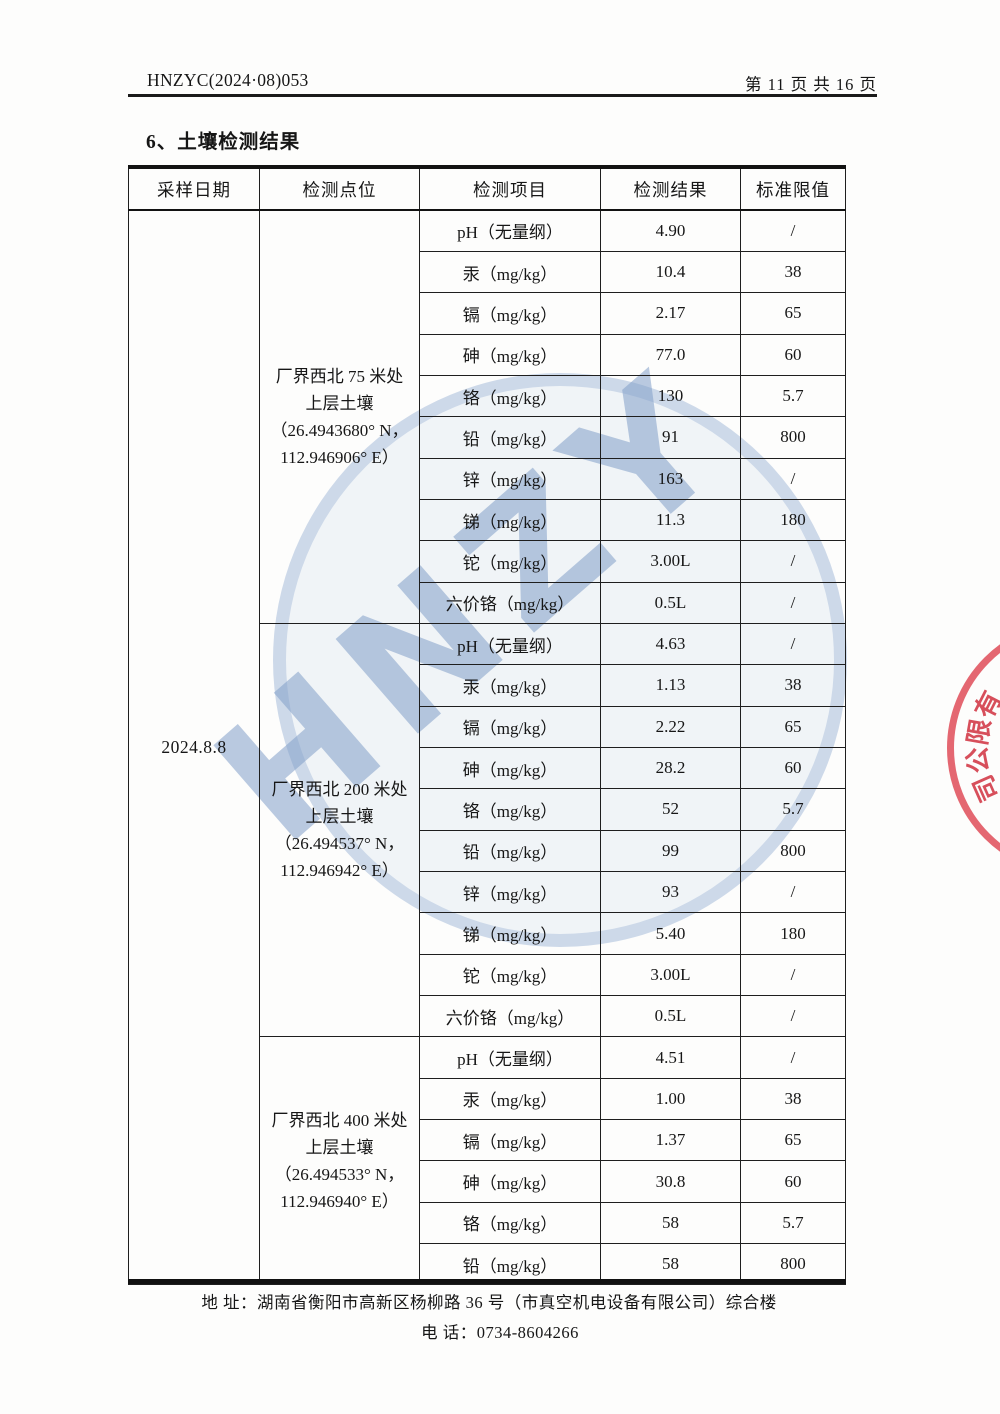 This screenshot has height=1414, width=1000. I want to click on col-header-result: 检测结果, so click(670, 188).